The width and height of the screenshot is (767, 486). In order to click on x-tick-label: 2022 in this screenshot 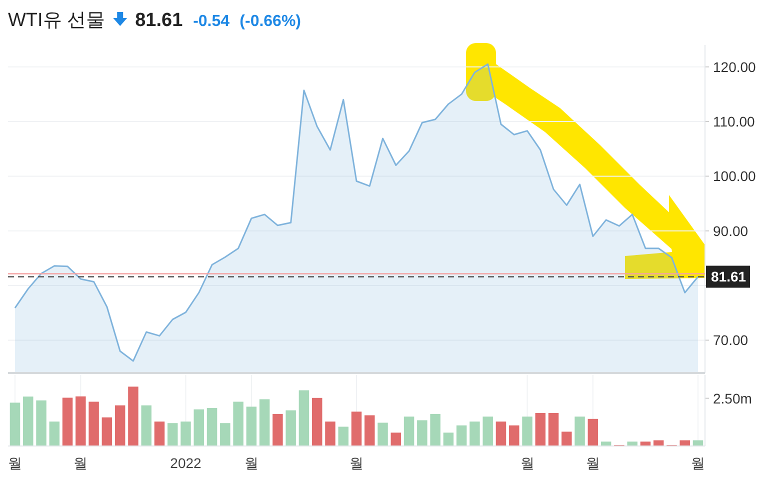, I will do `click(186, 463)`.